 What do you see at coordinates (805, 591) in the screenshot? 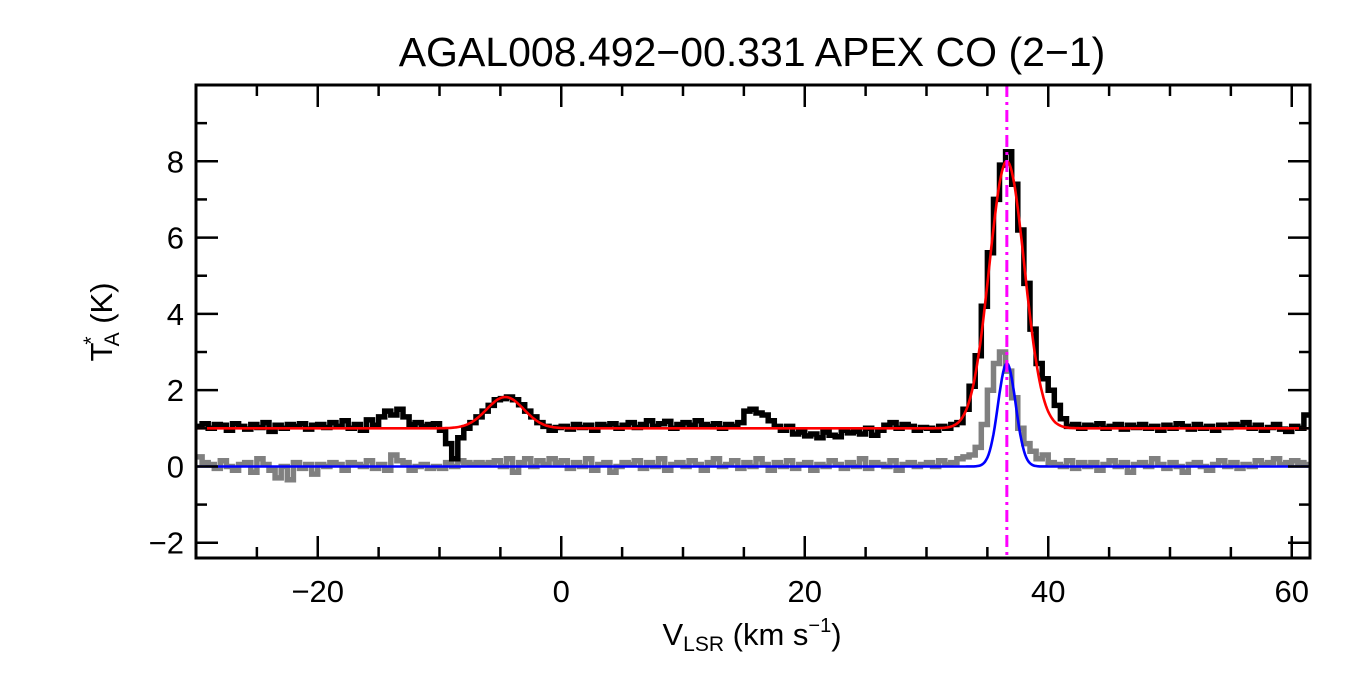
I see `x-tick-label: 20` at bounding box center [805, 591].